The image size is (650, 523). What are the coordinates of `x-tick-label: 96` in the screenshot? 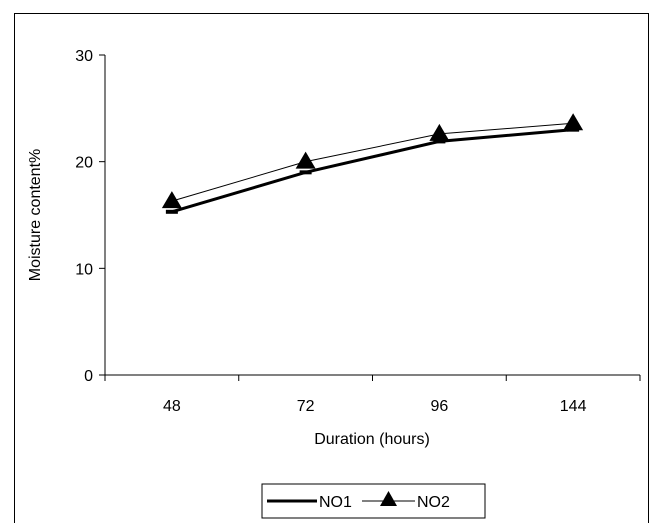 It's located at (439, 406).